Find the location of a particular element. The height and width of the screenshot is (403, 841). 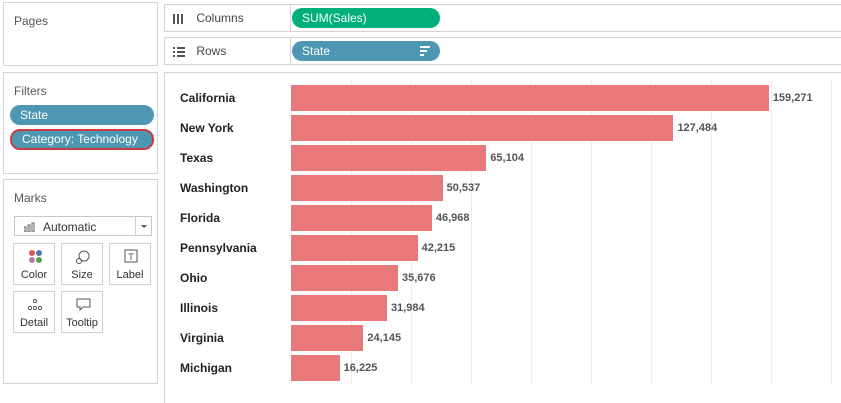

row-header-state: New York is located at coordinates (207, 128).